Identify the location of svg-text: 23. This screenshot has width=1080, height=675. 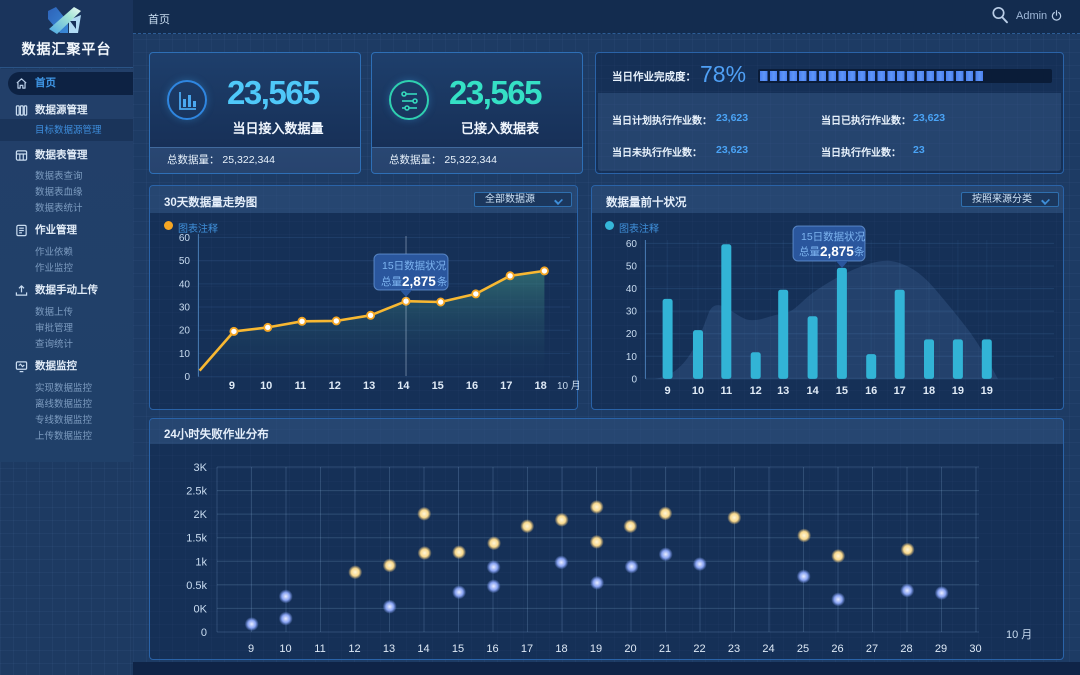
(734, 649).